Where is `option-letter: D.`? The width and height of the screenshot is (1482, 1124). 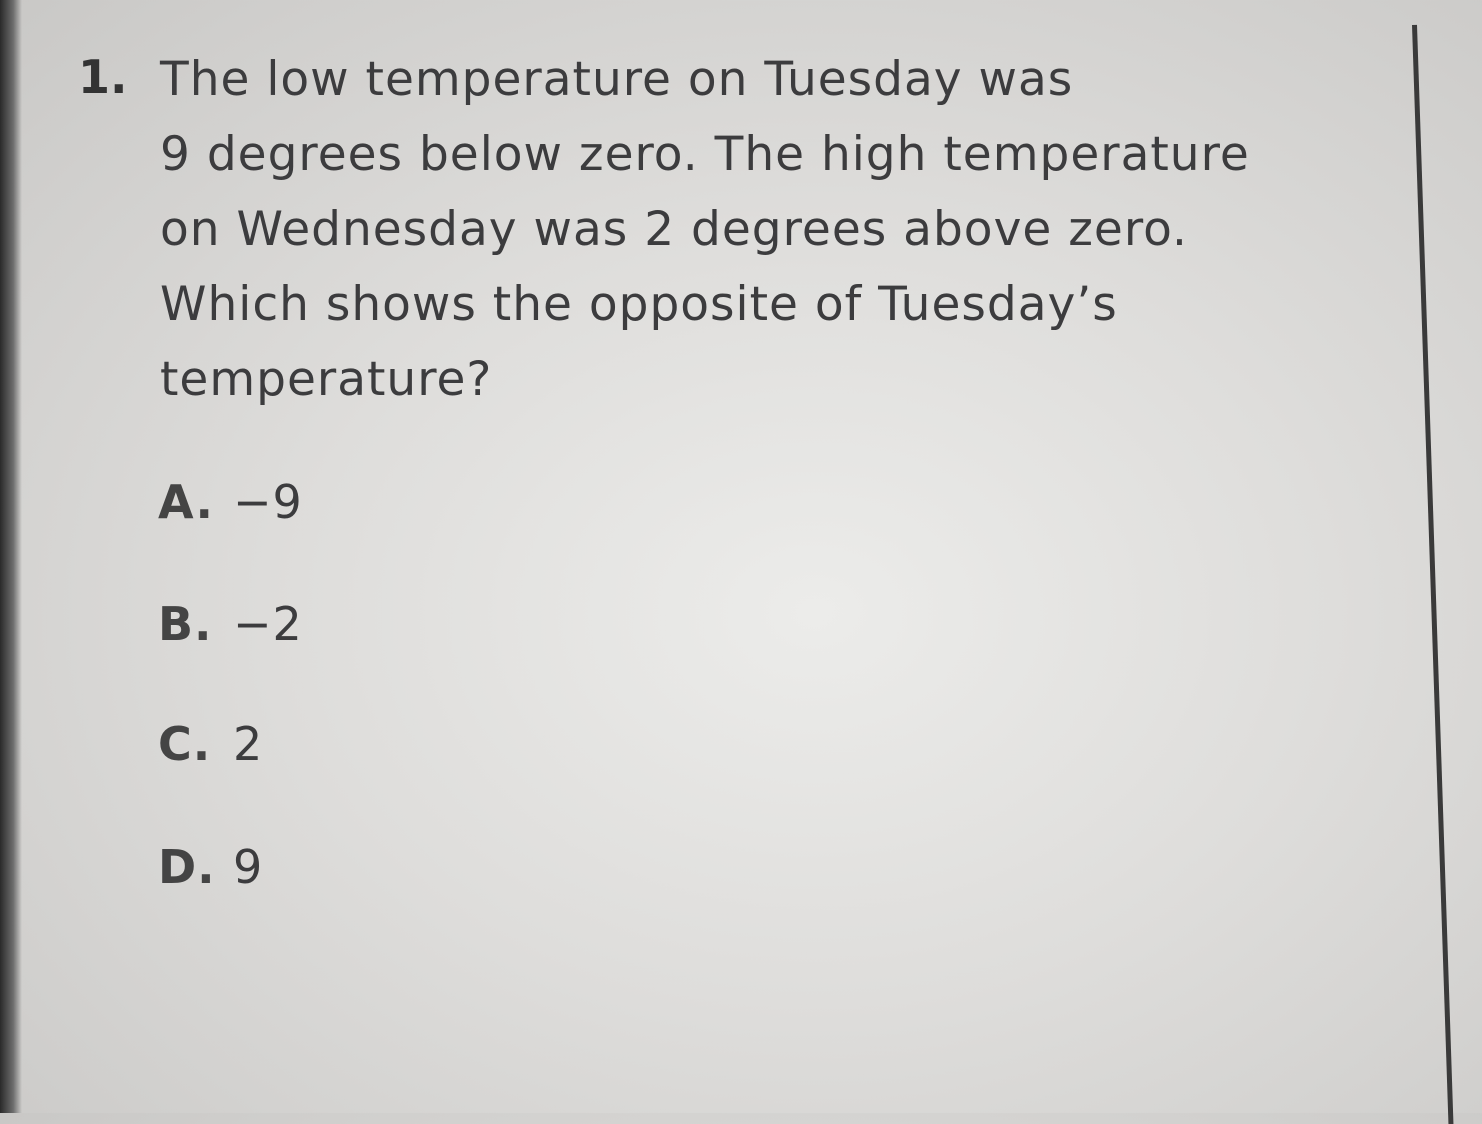 option-letter: D. is located at coordinates (187, 867).